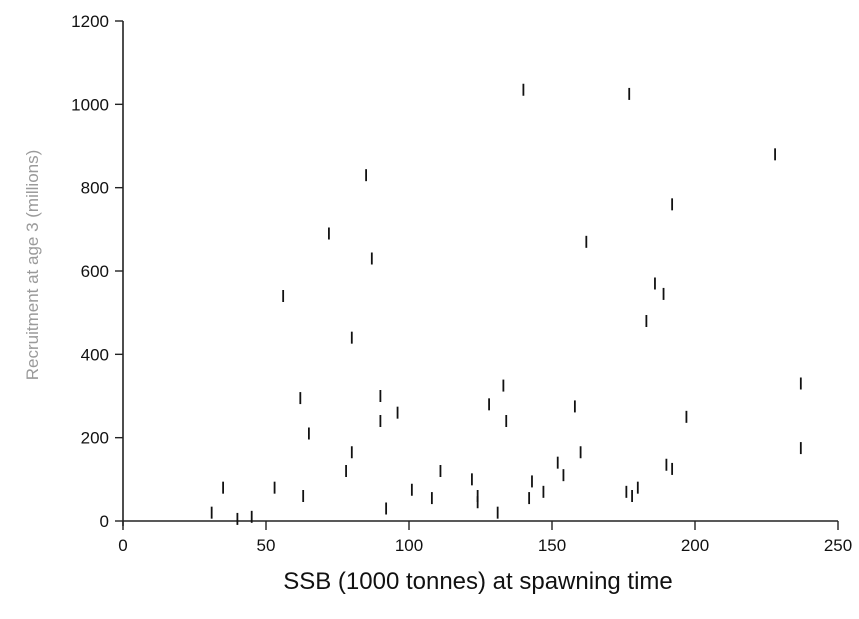 This screenshot has width=859, height=619. I want to click on y-tick-label: 400, so click(95, 354).